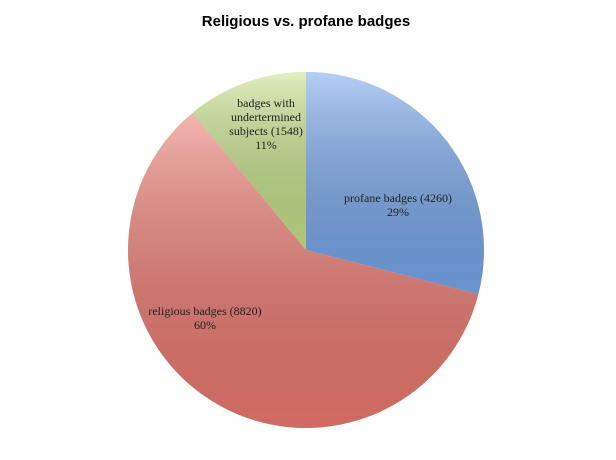  I want to click on category-label: profane badges (4260), so click(398, 198).